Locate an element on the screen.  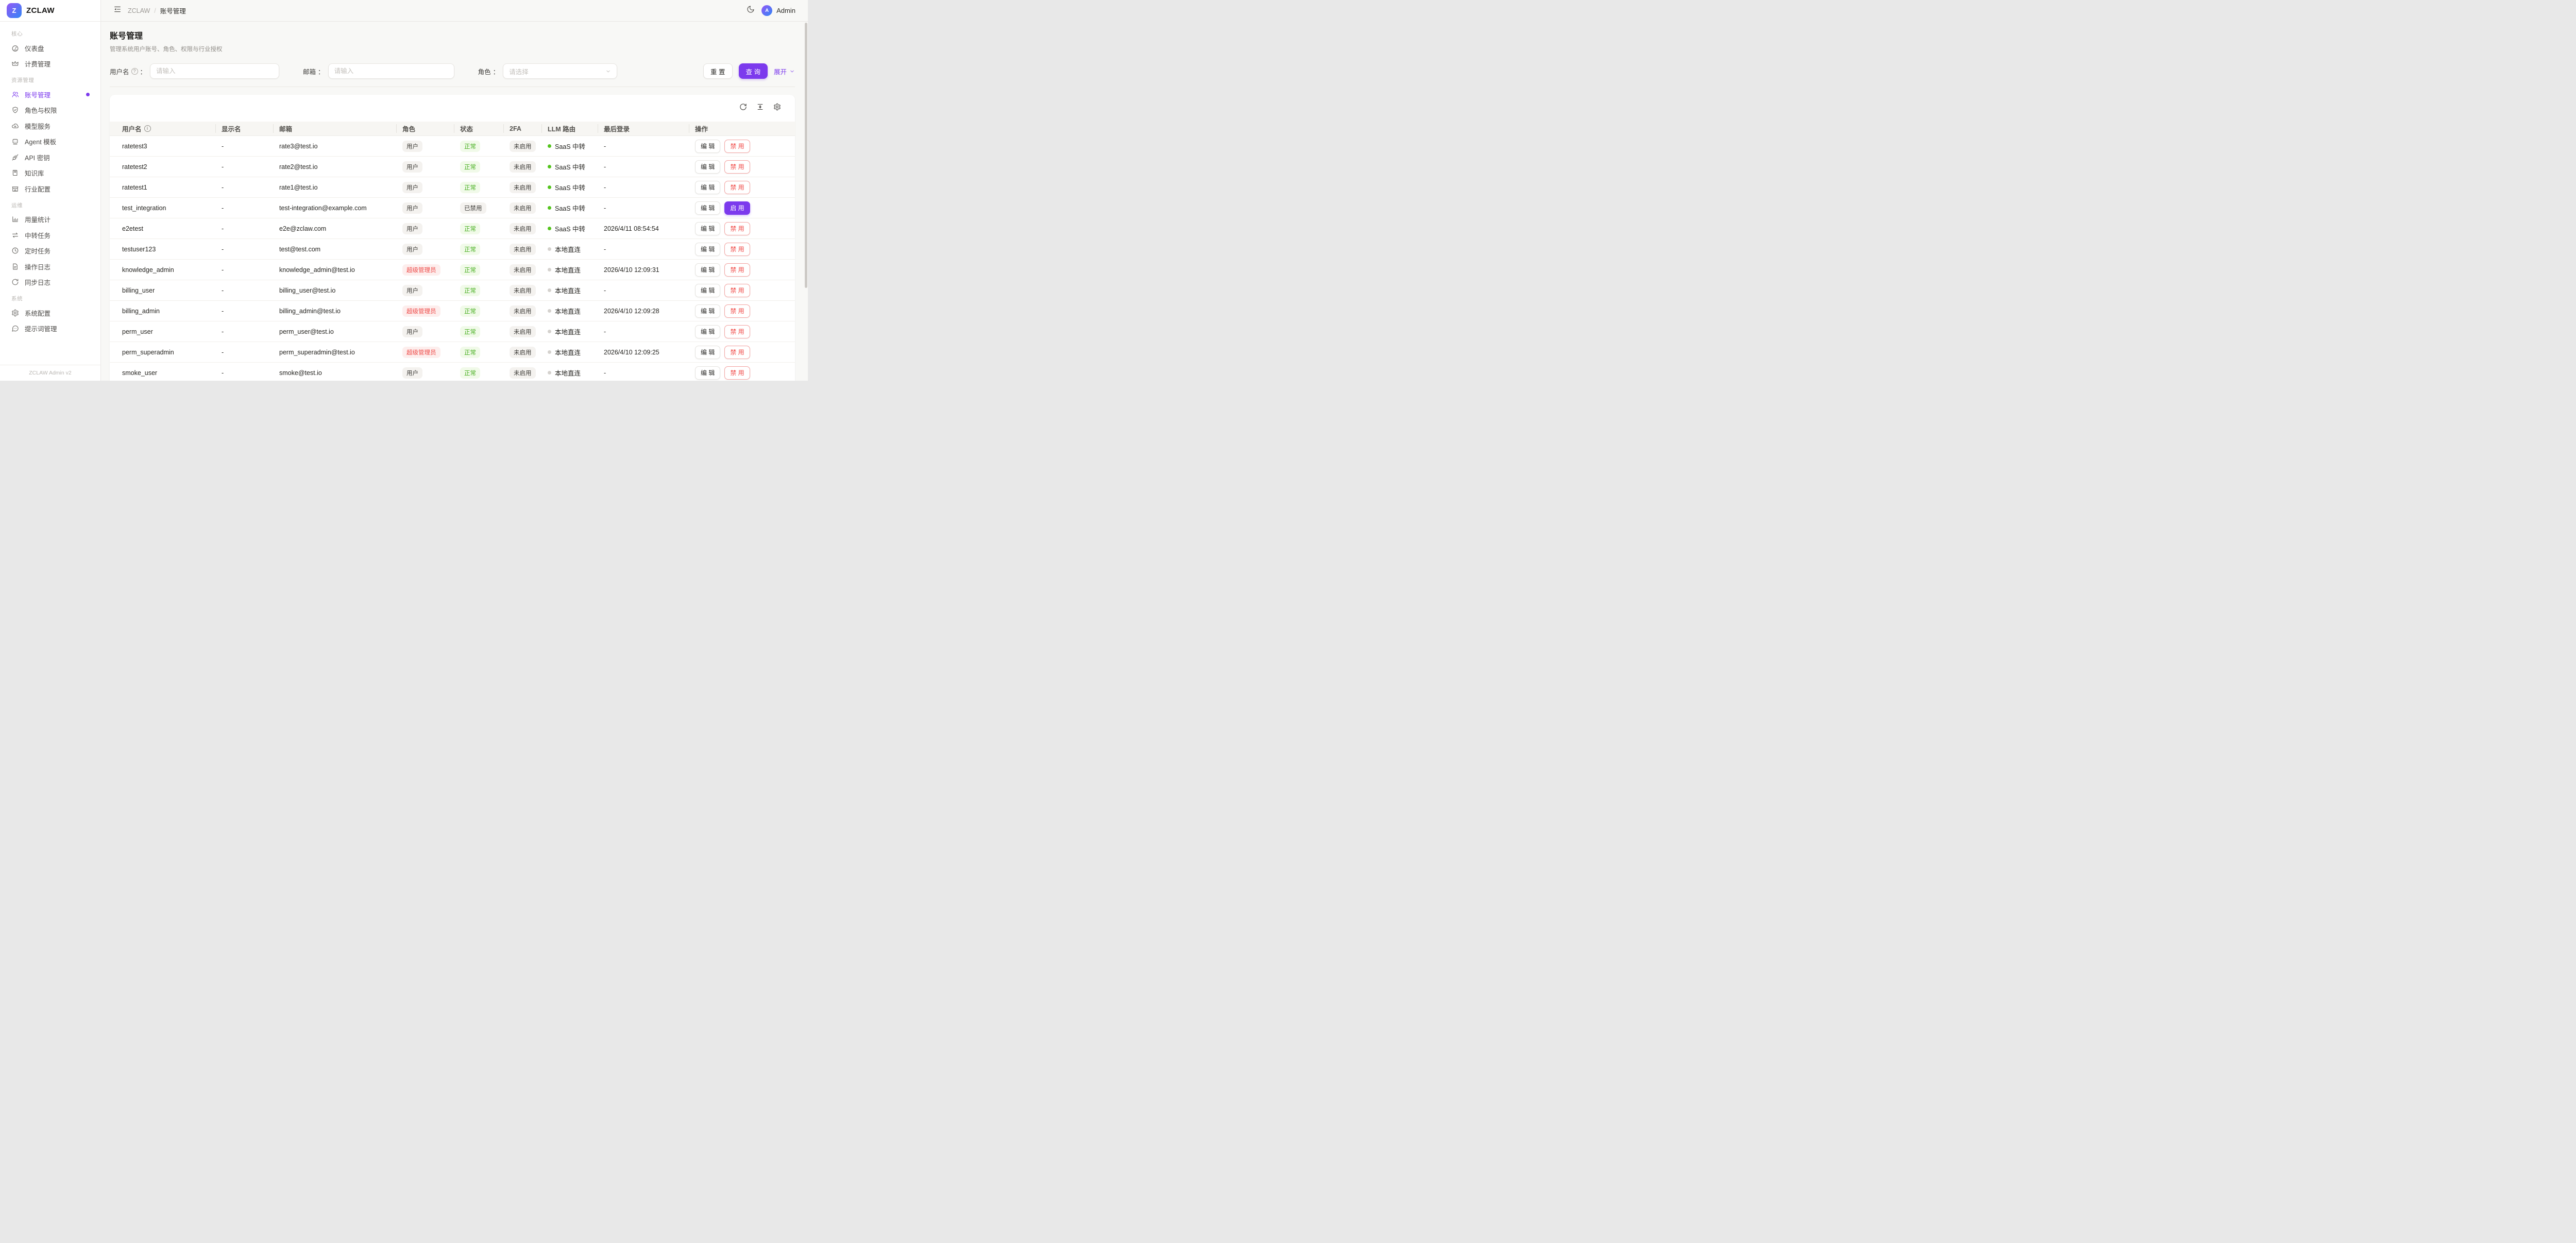
column-header-status: 状态 is located at coordinates (478, 128).